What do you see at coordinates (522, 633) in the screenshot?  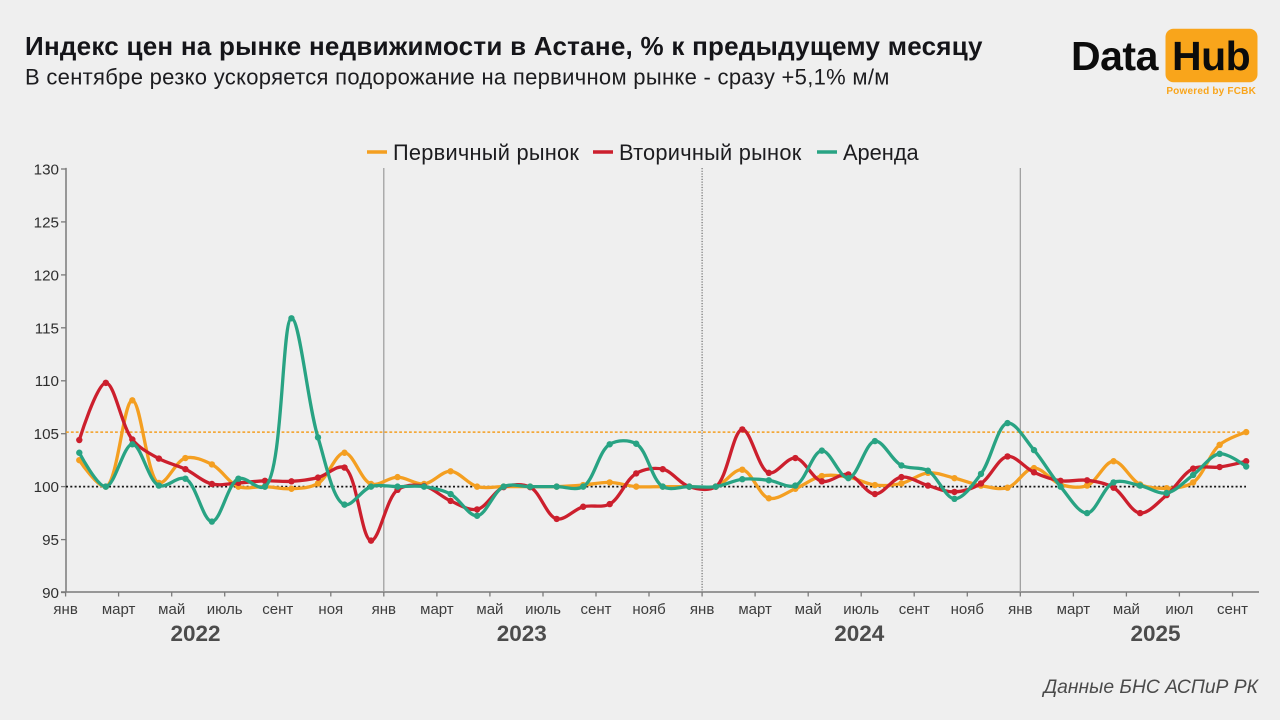 I see `svg-text: 2023` at bounding box center [522, 633].